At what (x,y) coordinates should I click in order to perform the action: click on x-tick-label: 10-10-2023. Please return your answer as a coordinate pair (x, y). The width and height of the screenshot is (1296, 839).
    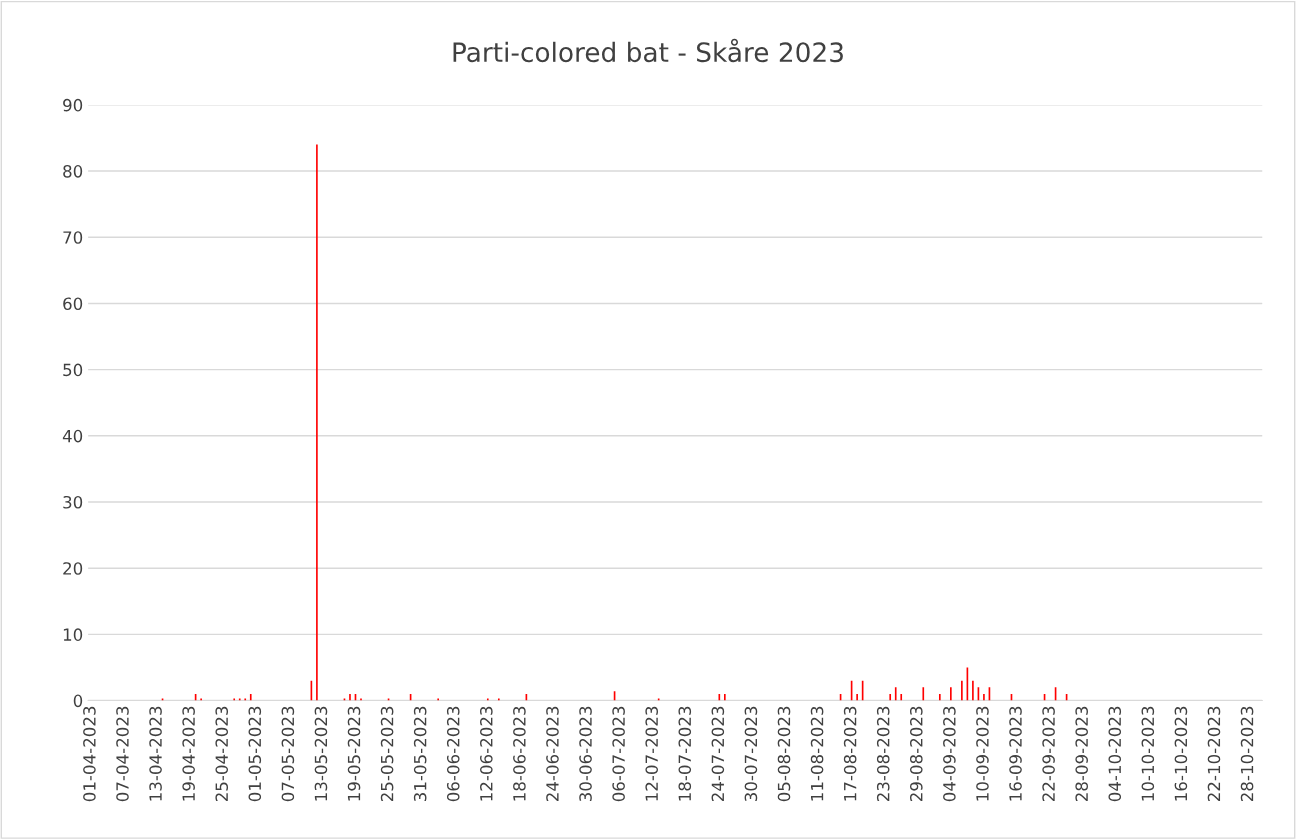
    Looking at the image, I should click on (1148, 753).